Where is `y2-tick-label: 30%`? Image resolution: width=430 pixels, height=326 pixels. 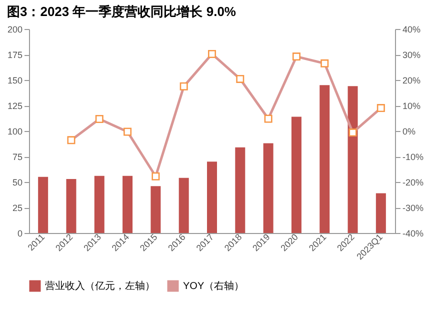 y2-tick-label: 30% is located at coordinates (411, 55).